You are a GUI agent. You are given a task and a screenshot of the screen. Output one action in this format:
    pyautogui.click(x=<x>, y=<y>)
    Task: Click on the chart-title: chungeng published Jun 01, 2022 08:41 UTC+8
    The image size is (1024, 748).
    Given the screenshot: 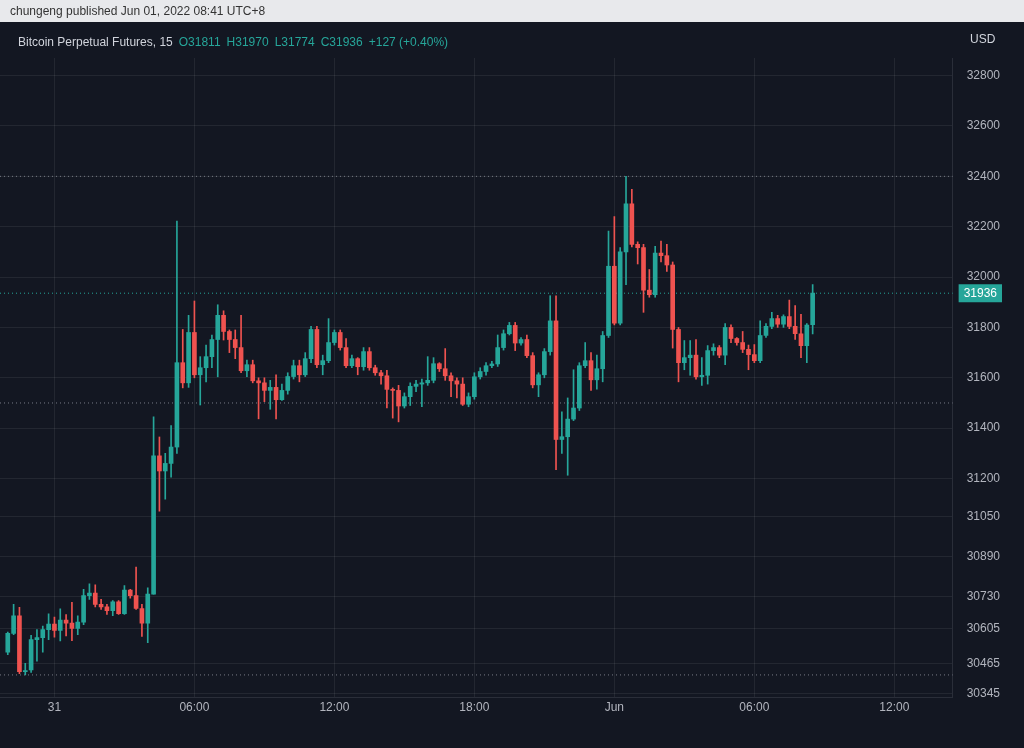 What is the action you would take?
    pyautogui.click(x=512, y=11)
    